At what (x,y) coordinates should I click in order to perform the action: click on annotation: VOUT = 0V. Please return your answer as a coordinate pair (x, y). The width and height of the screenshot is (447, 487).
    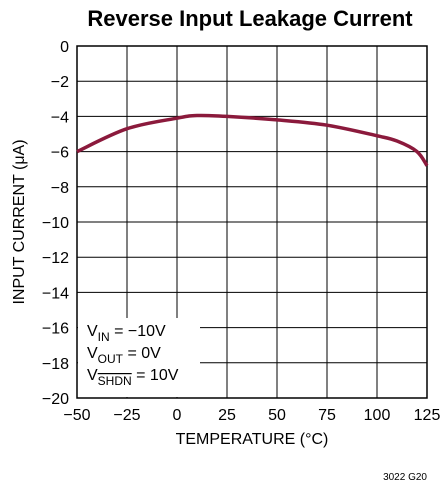
    Looking at the image, I should click on (124, 355).